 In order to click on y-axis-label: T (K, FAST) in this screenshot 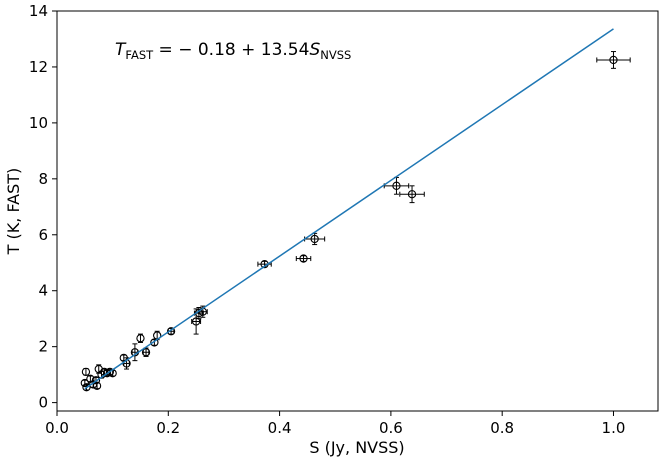, I will do `click(13, 212)`.